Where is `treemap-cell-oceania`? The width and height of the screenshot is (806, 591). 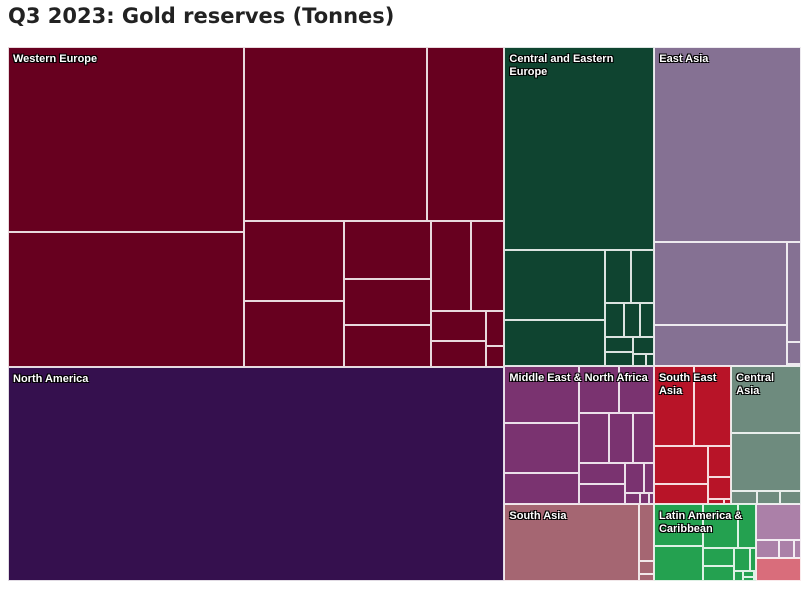
treemap-cell-oceania is located at coordinates (778, 569).